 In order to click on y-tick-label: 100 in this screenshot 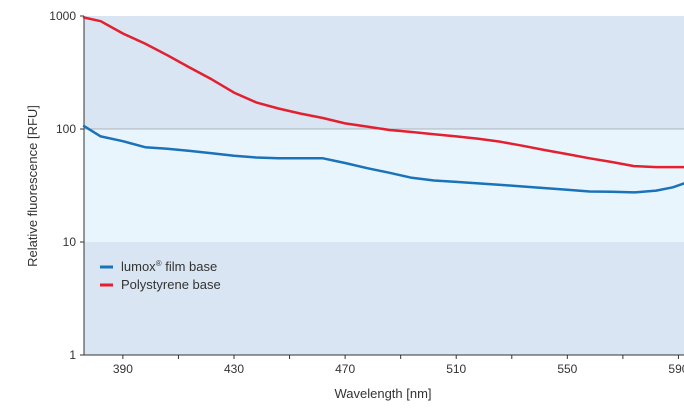, I will do `click(66, 129)`.